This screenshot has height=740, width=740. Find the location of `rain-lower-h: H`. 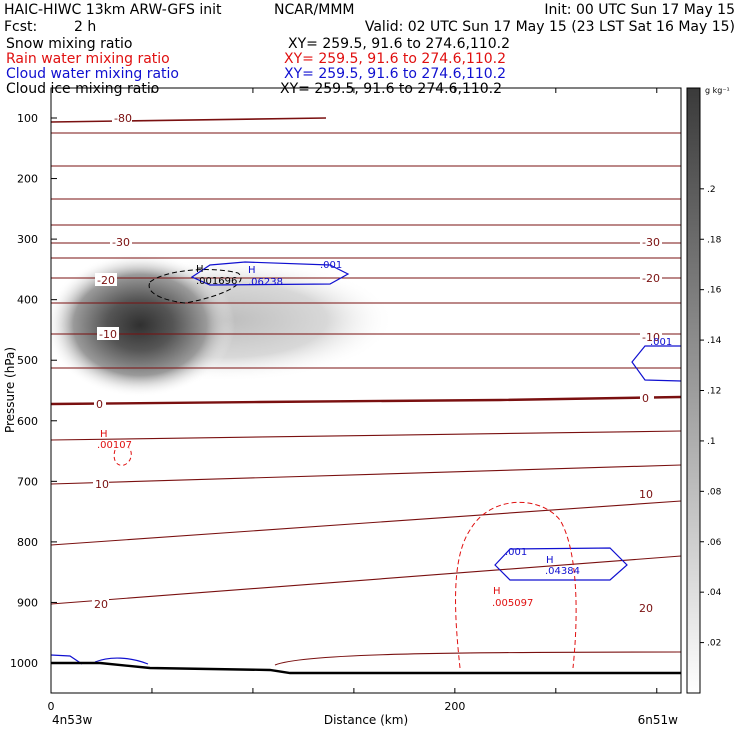

rain-lower-h: H is located at coordinates (497, 591).